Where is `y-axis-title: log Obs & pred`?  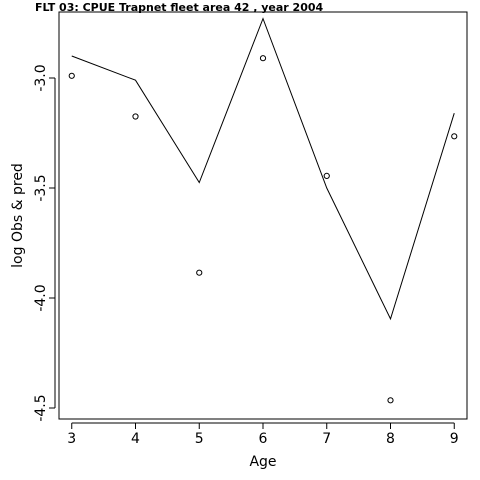 y-axis-title: log Obs & pred is located at coordinates (18, 215).